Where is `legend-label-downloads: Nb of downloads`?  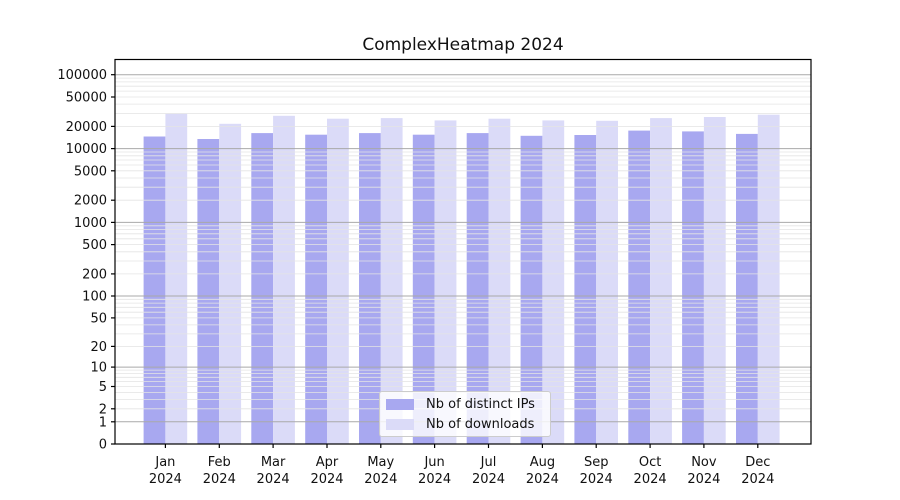 legend-label-downloads: Nb of downloads is located at coordinates (480, 424).